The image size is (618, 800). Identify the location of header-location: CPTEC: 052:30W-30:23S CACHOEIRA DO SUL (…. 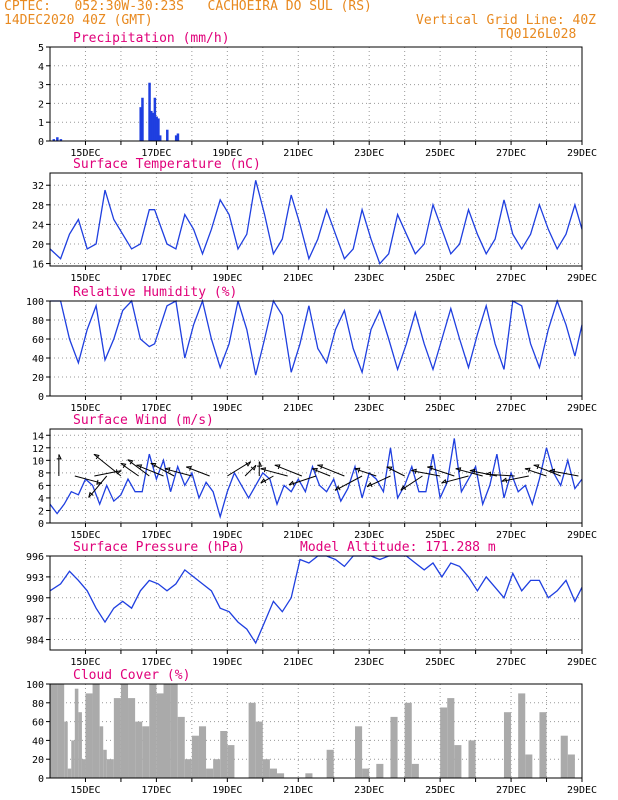
(188, 7).